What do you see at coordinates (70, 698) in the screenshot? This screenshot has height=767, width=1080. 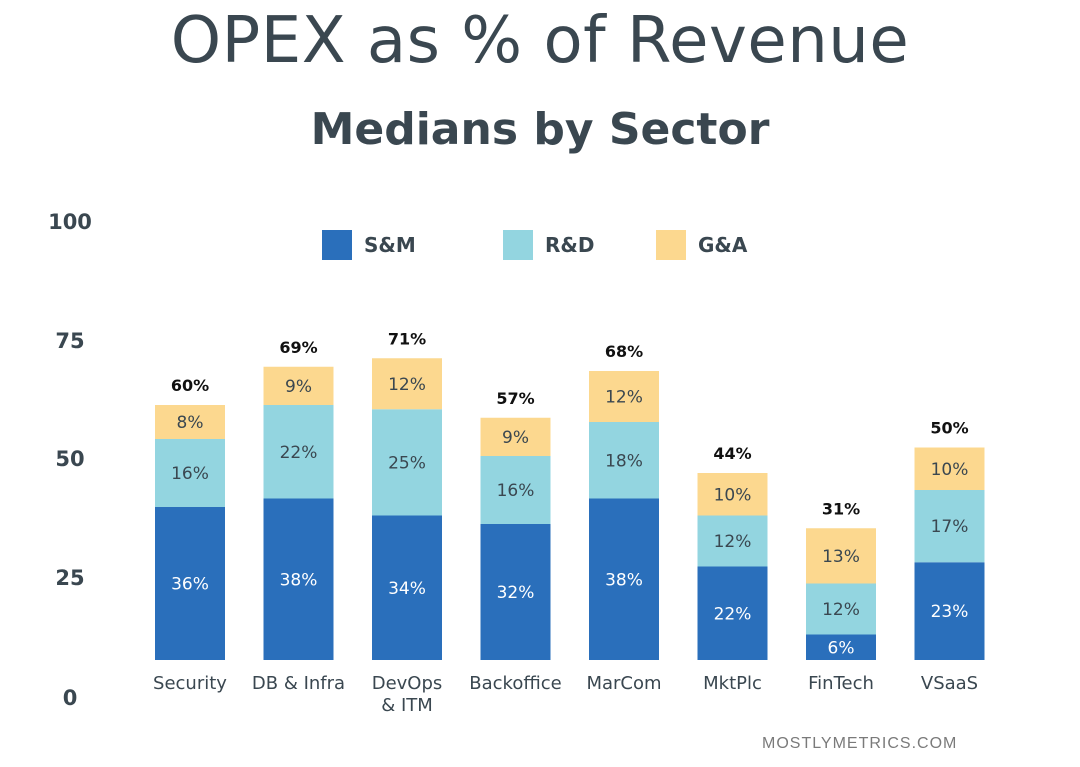 I see `y-tick-label: 0` at bounding box center [70, 698].